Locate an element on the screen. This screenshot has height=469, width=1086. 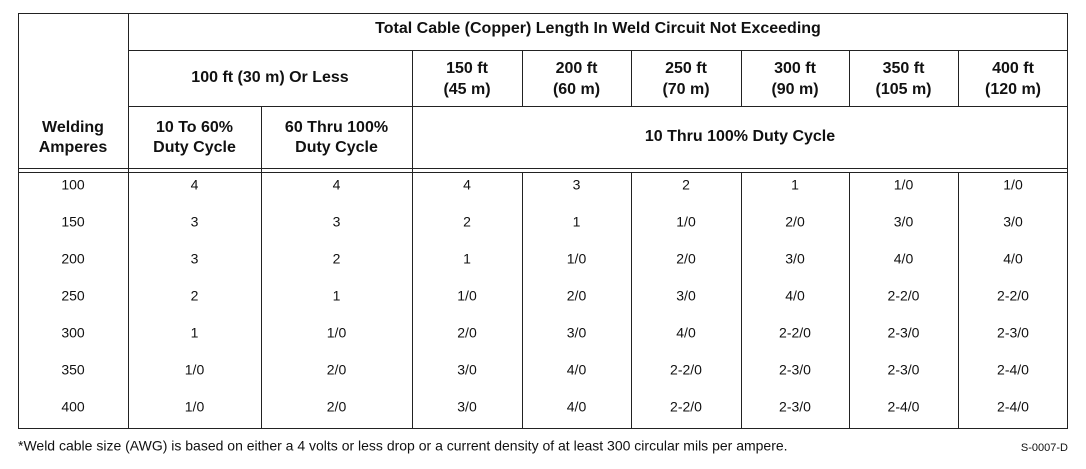
duty-header: 60 Thru 100% is located at coordinates (336, 127).